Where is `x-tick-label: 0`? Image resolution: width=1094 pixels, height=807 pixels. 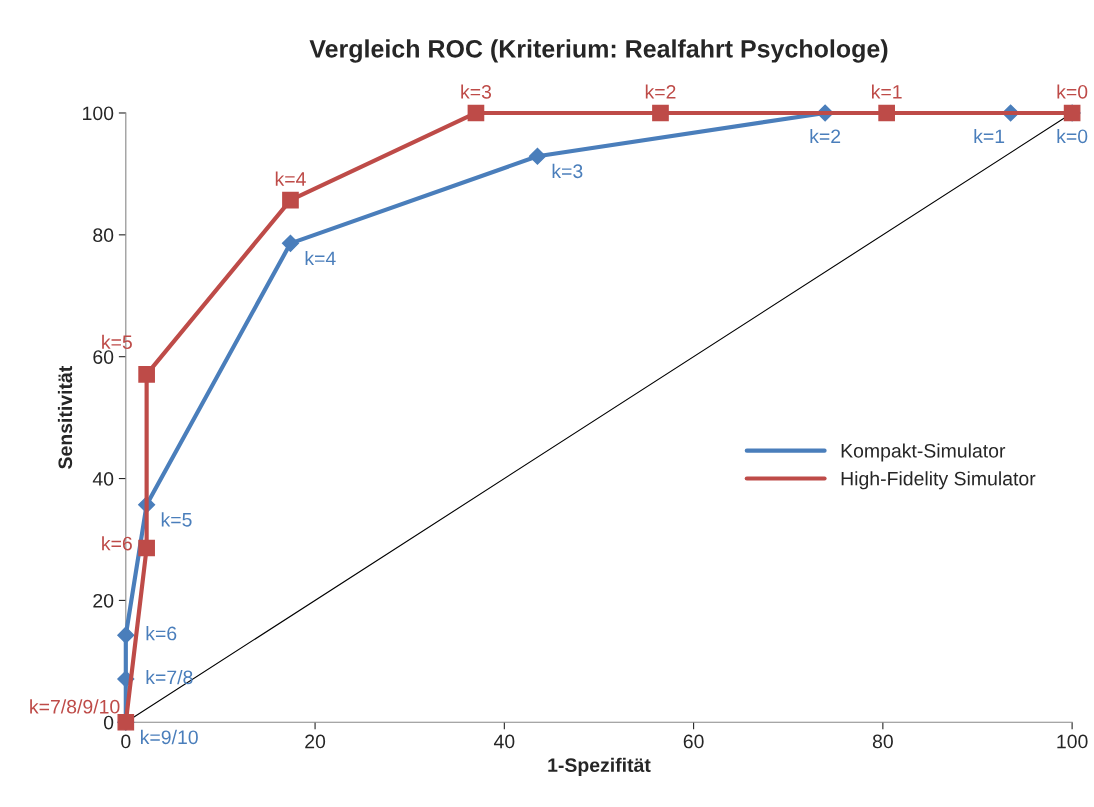 x-tick-label: 0 is located at coordinates (126, 741).